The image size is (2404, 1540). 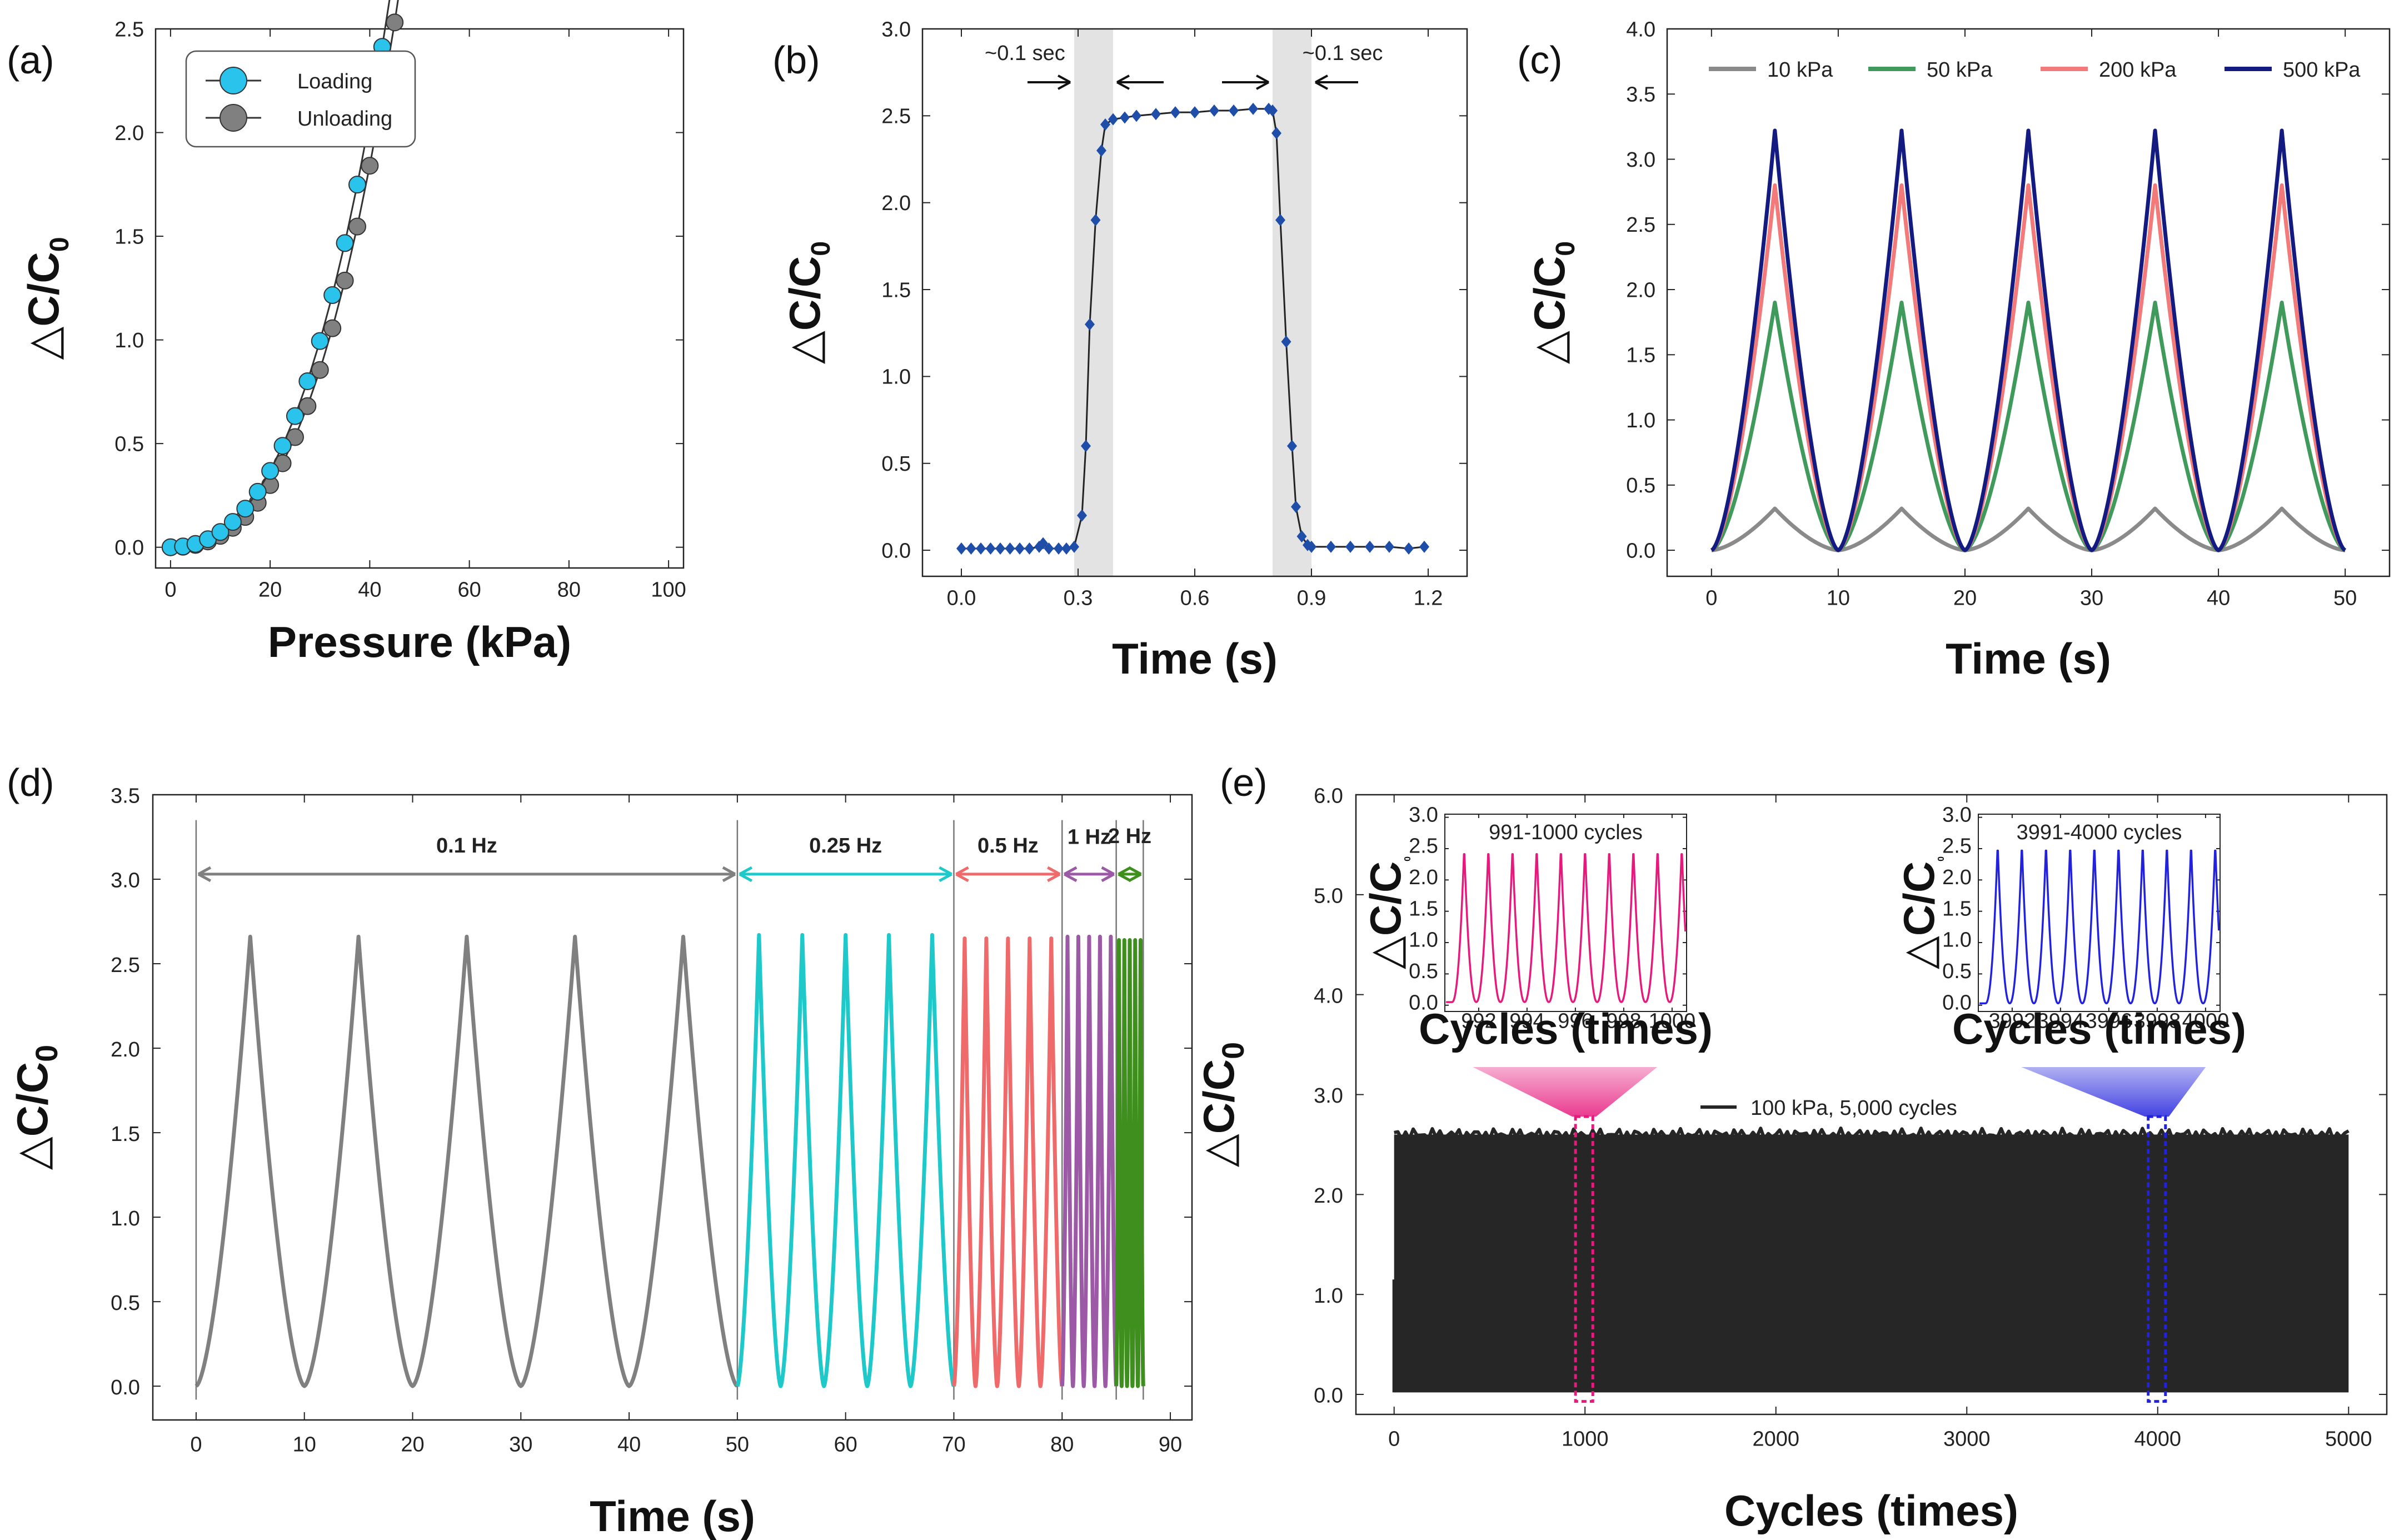 What do you see at coordinates (2028, 426) in the screenshot?
I see `series-line` at bounding box center [2028, 426].